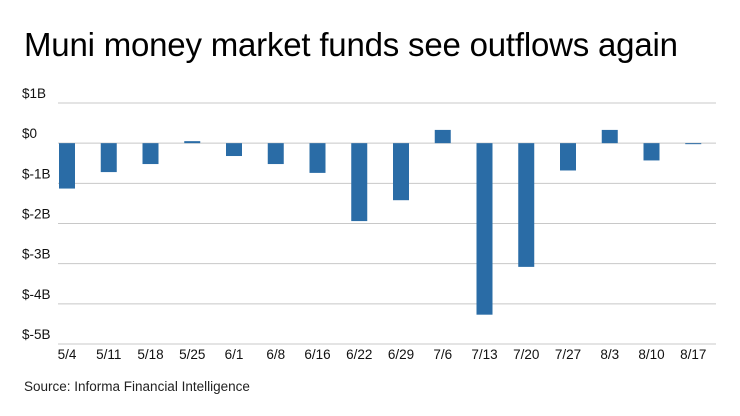 This screenshot has height=416, width=740. I want to click on x-tick-label: 6/1, so click(234, 354).